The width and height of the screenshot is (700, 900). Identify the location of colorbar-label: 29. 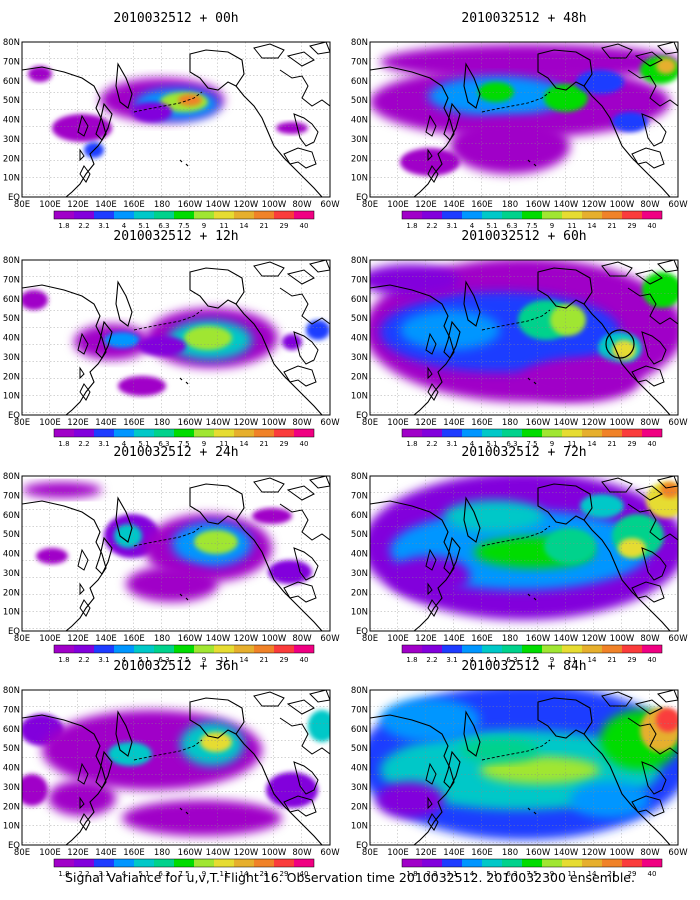
(284, 874).